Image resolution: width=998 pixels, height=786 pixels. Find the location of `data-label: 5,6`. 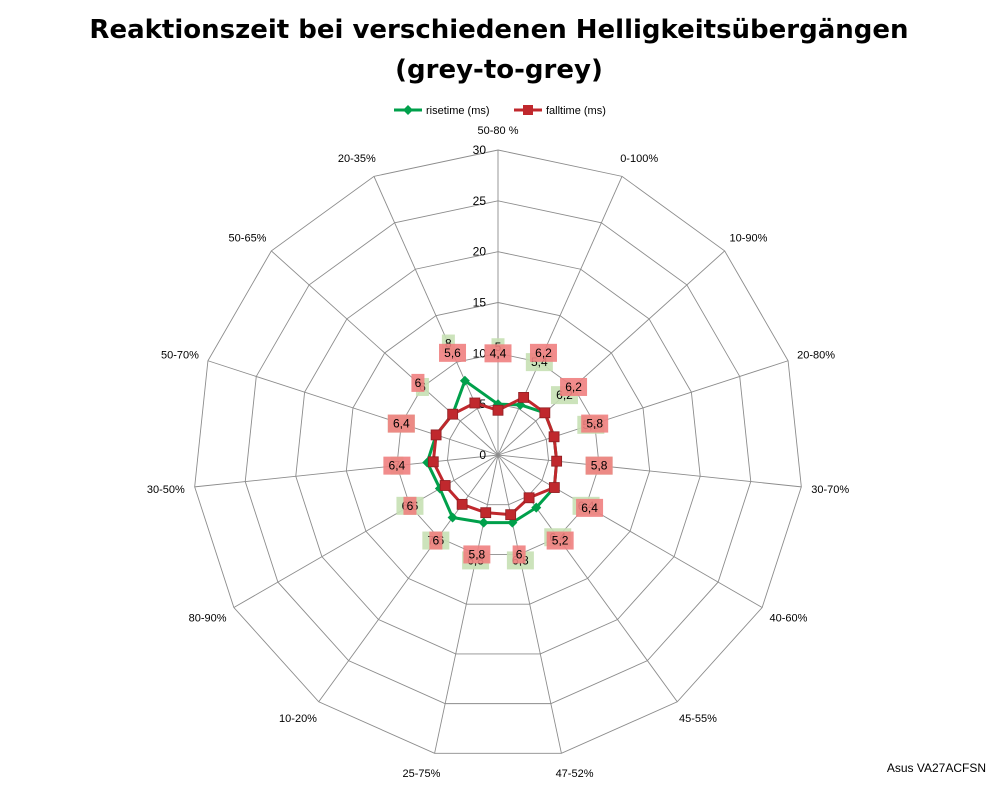

data-label: 5,6 is located at coordinates (452, 353).